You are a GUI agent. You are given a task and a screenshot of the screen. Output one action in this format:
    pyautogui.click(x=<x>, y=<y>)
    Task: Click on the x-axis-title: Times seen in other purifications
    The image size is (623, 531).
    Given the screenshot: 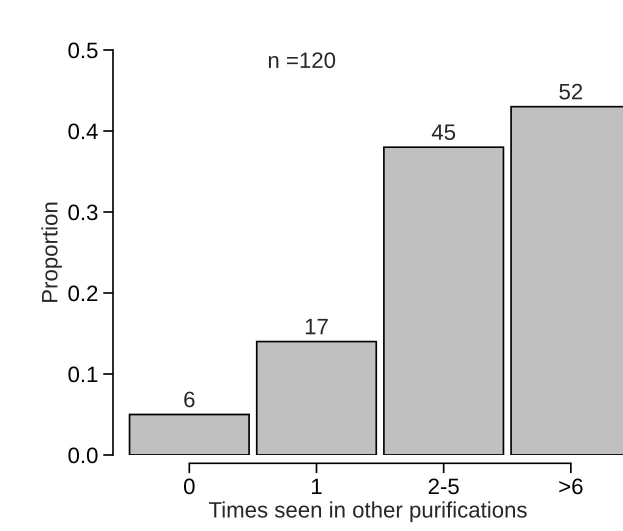 What is the action you would take?
    pyautogui.click(x=367, y=511)
    